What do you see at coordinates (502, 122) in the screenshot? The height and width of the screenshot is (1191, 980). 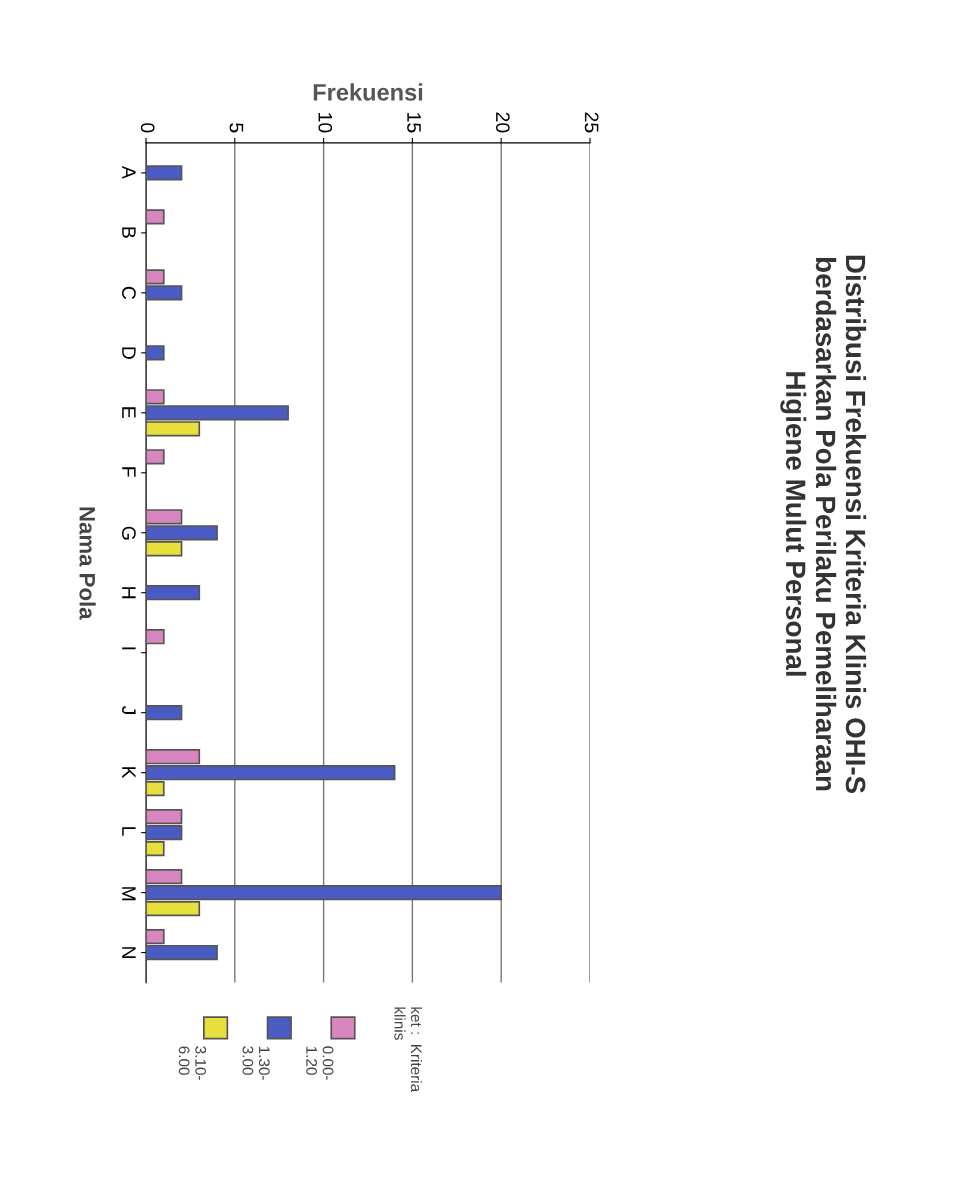 I see `x-tick-label: 20` at bounding box center [502, 122].